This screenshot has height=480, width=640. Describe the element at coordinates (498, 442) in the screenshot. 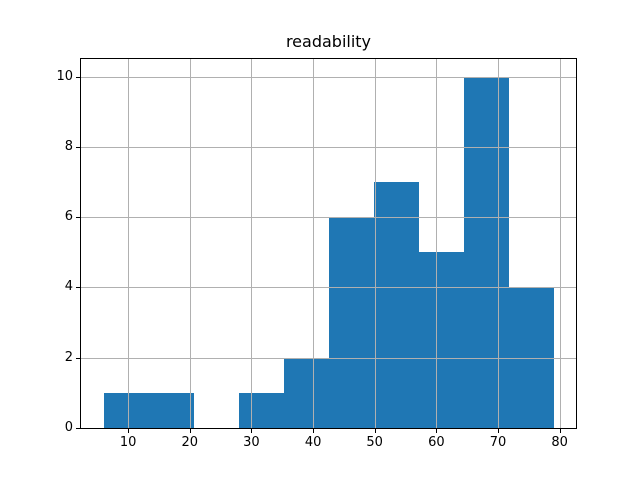

I see `x-tick-label: 70` at that location.